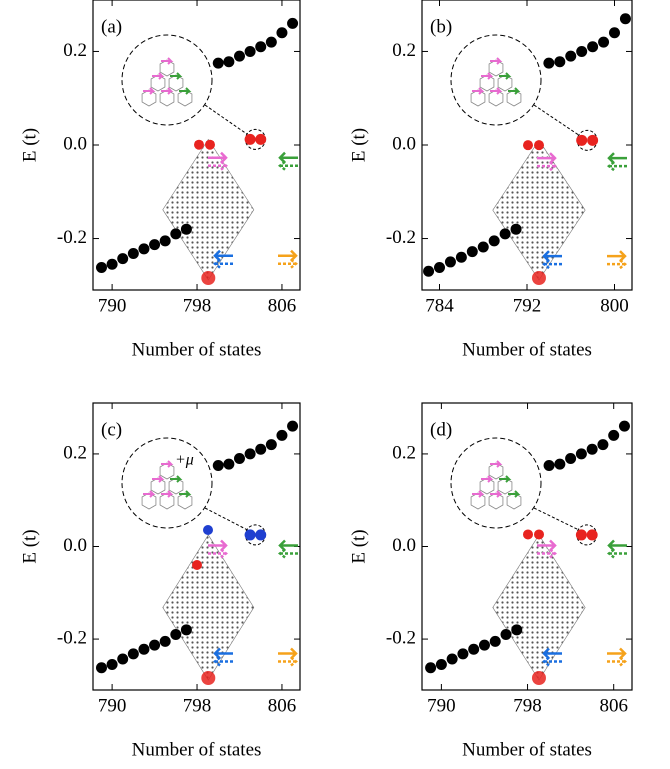  I want to click on x-tick-label: 798, so click(527, 705).